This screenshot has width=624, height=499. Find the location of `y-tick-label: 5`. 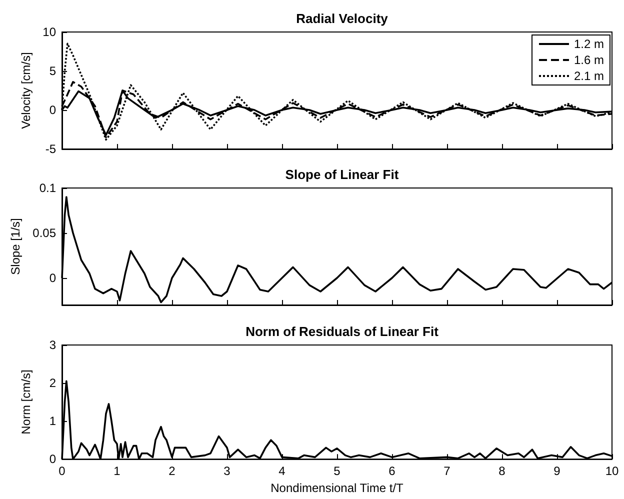

y-tick-label: 5 is located at coordinates (52, 71).